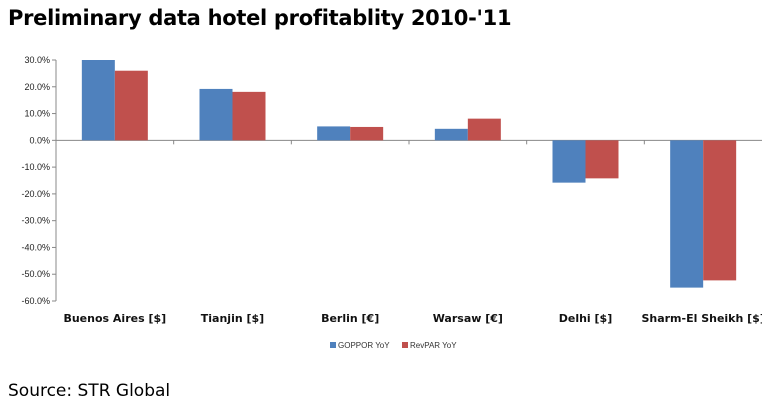 The height and width of the screenshot is (414, 762). I want to click on y-tick-label: 10.0%, so click(37, 114).